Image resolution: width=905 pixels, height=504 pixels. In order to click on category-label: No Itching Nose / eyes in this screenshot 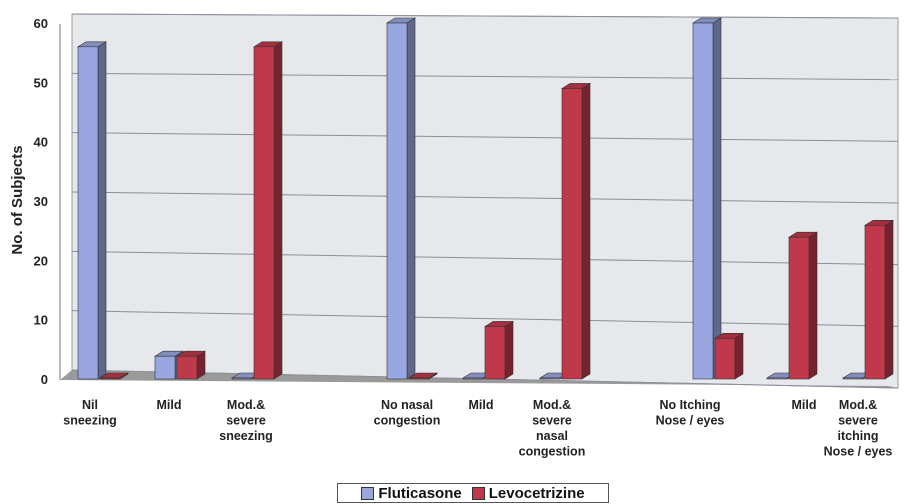, I will do `click(690, 413)`.